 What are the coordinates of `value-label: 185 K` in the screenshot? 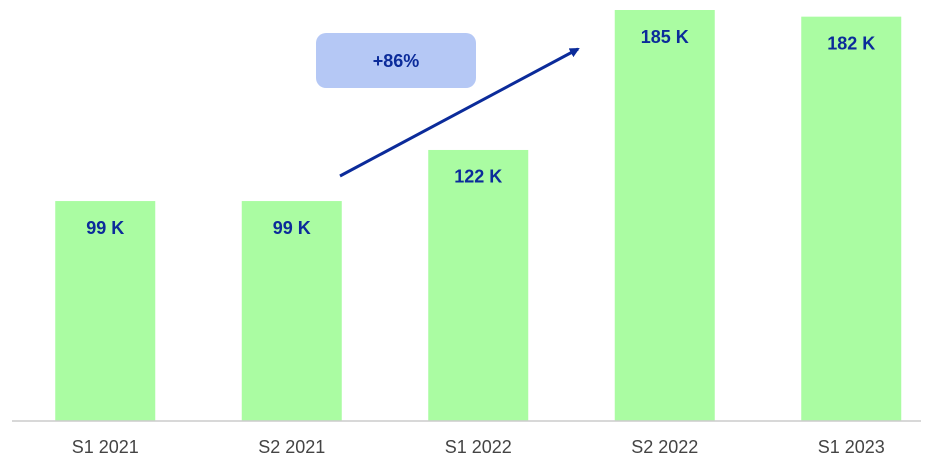 It's located at (665, 37).